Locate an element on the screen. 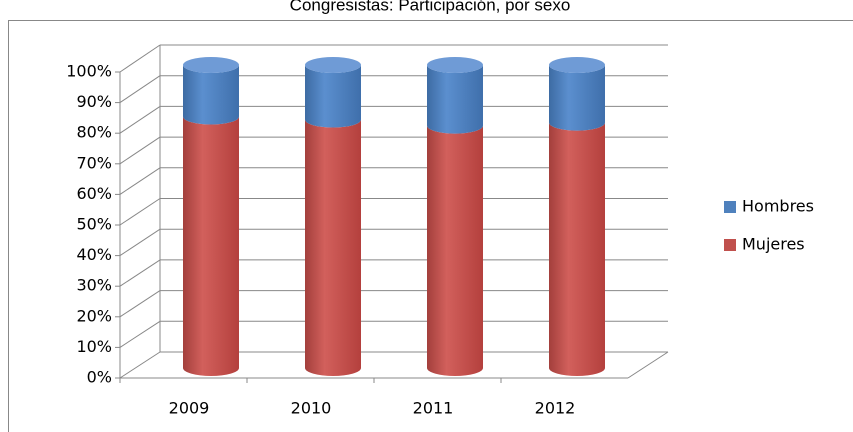 The width and height of the screenshot is (853, 432). y-tick-label: 10% is located at coordinates (94, 346).